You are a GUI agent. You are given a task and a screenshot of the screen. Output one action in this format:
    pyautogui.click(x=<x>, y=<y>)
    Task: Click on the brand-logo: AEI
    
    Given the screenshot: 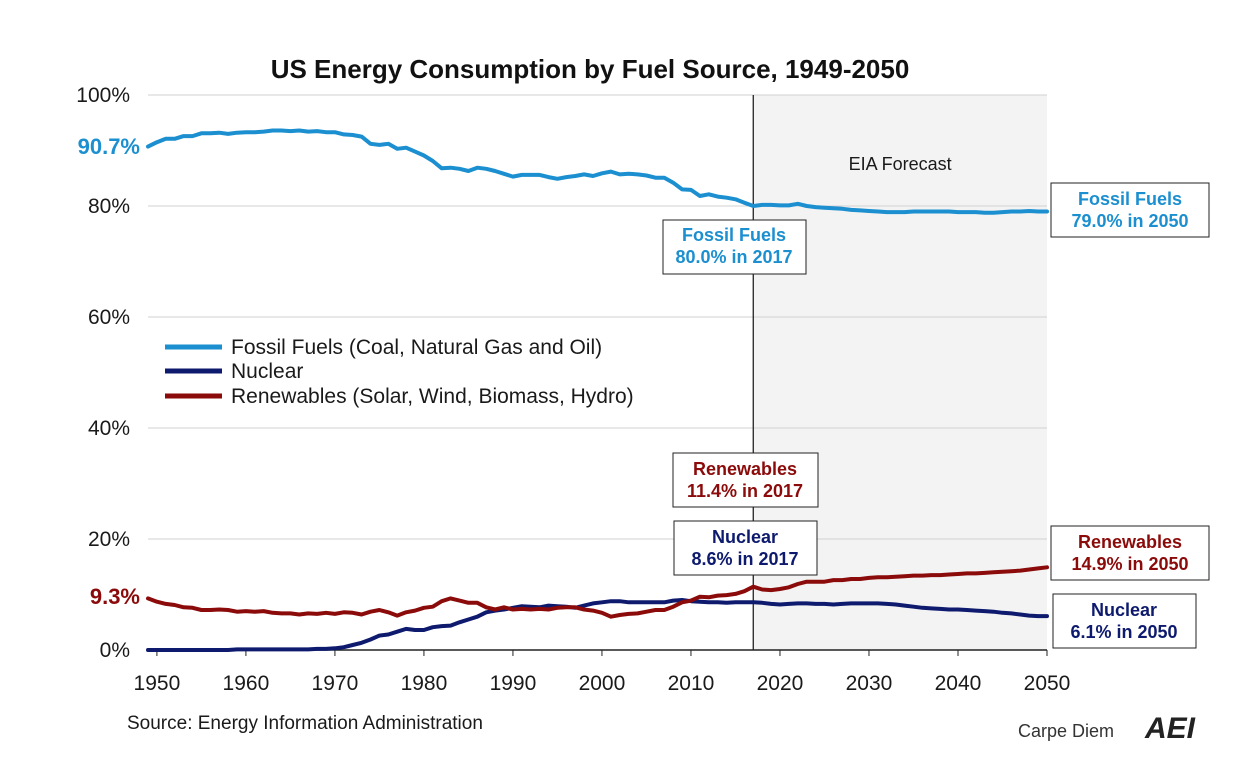 What is the action you would take?
    pyautogui.click(x=1170, y=728)
    